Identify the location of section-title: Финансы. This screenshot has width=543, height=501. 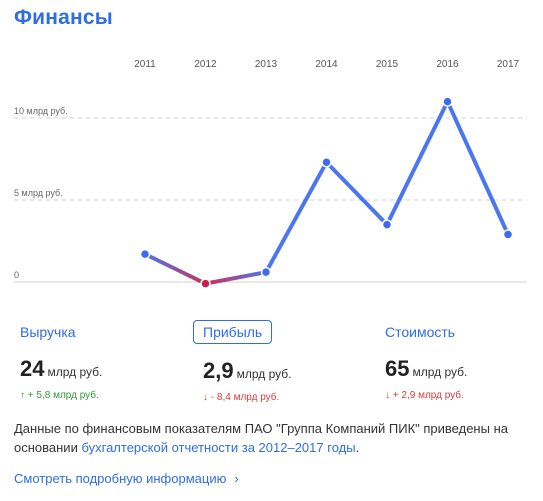
(63, 17).